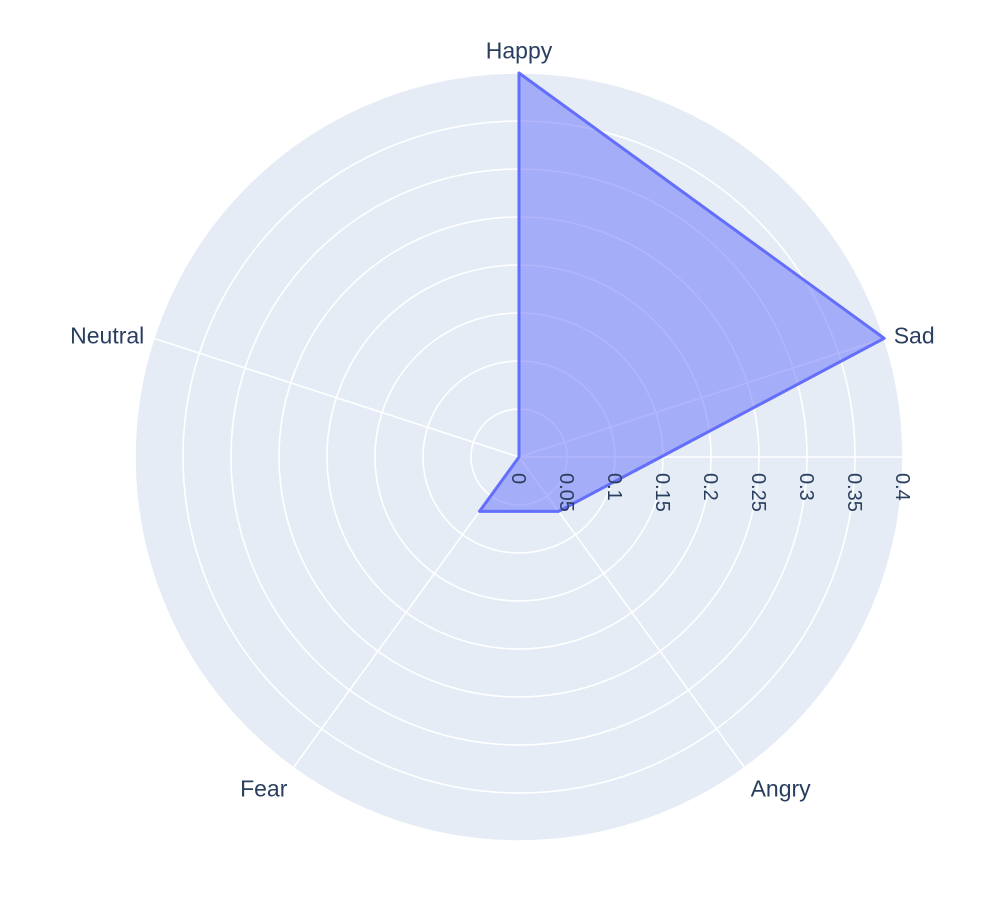 The height and width of the screenshot is (905, 1002). Describe the element at coordinates (710, 487) in the screenshot. I see `radial-tick-label: 0.2` at that location.